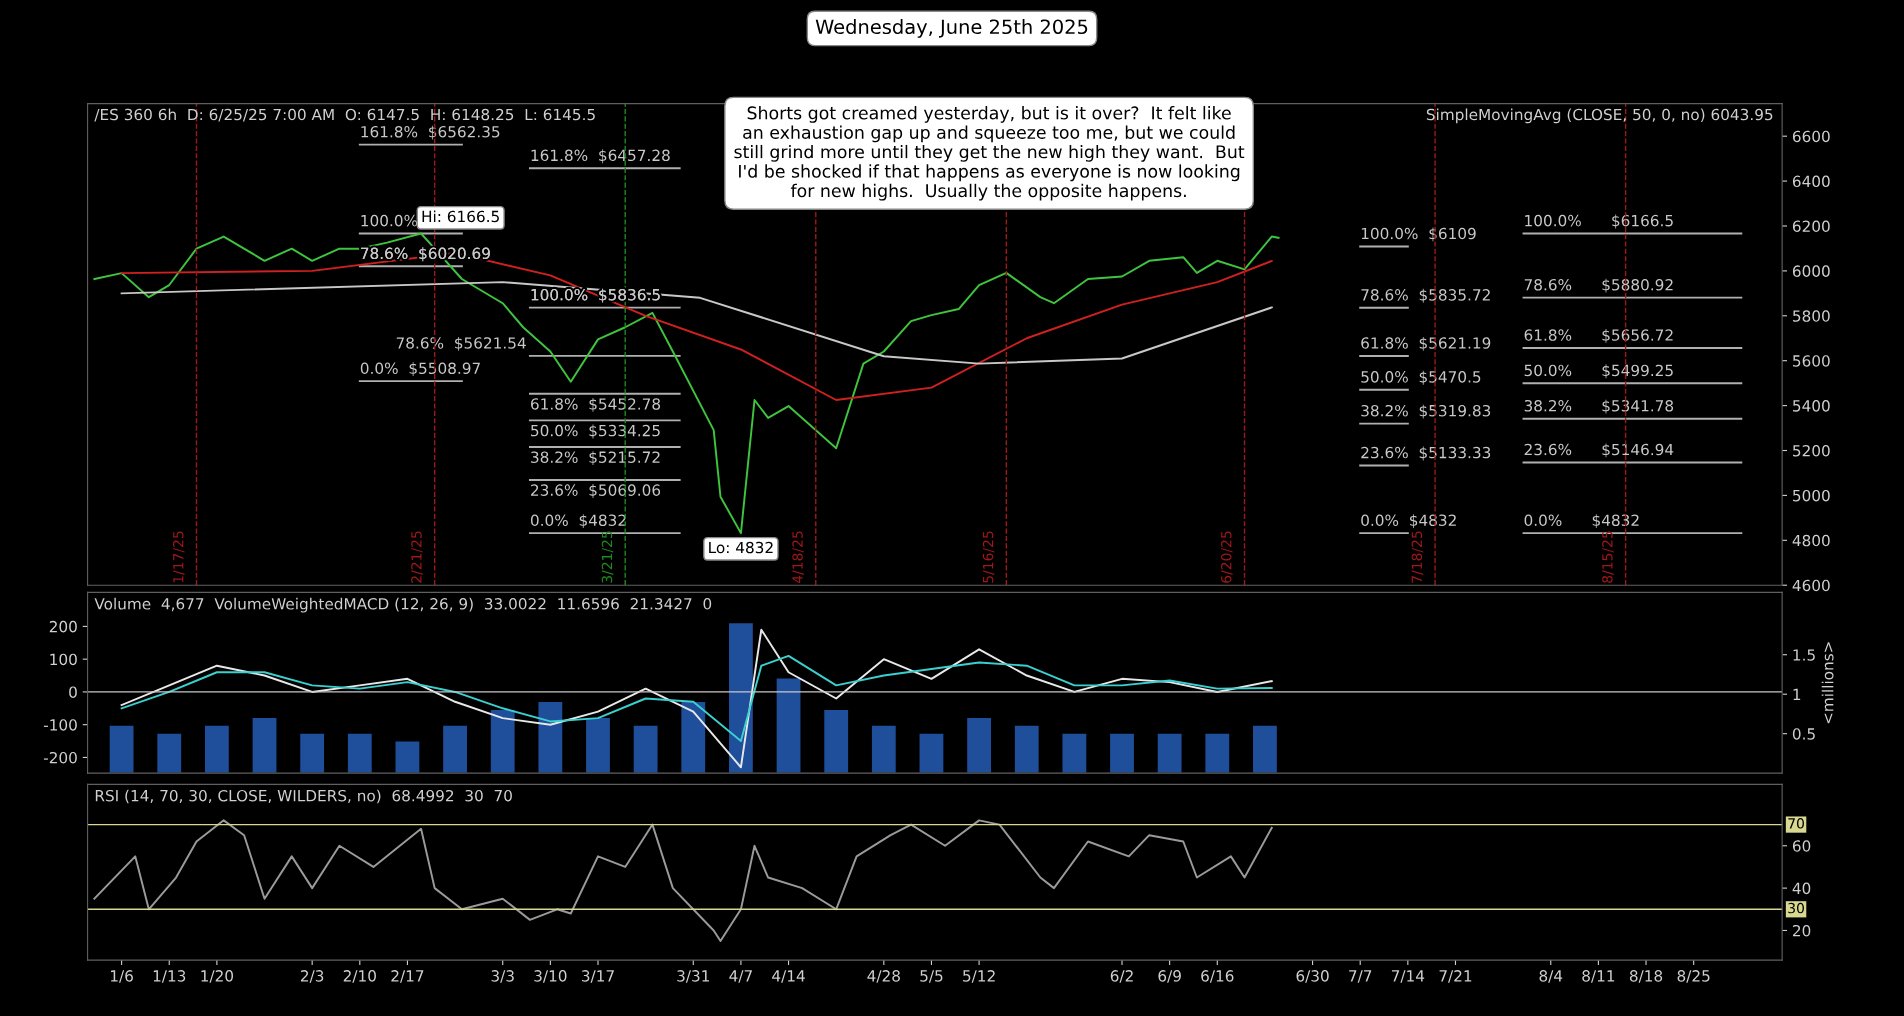 This screenshot has height=1016, width=1904. I want to click on ref-line-label: 4/18/25, so click(798, 557).